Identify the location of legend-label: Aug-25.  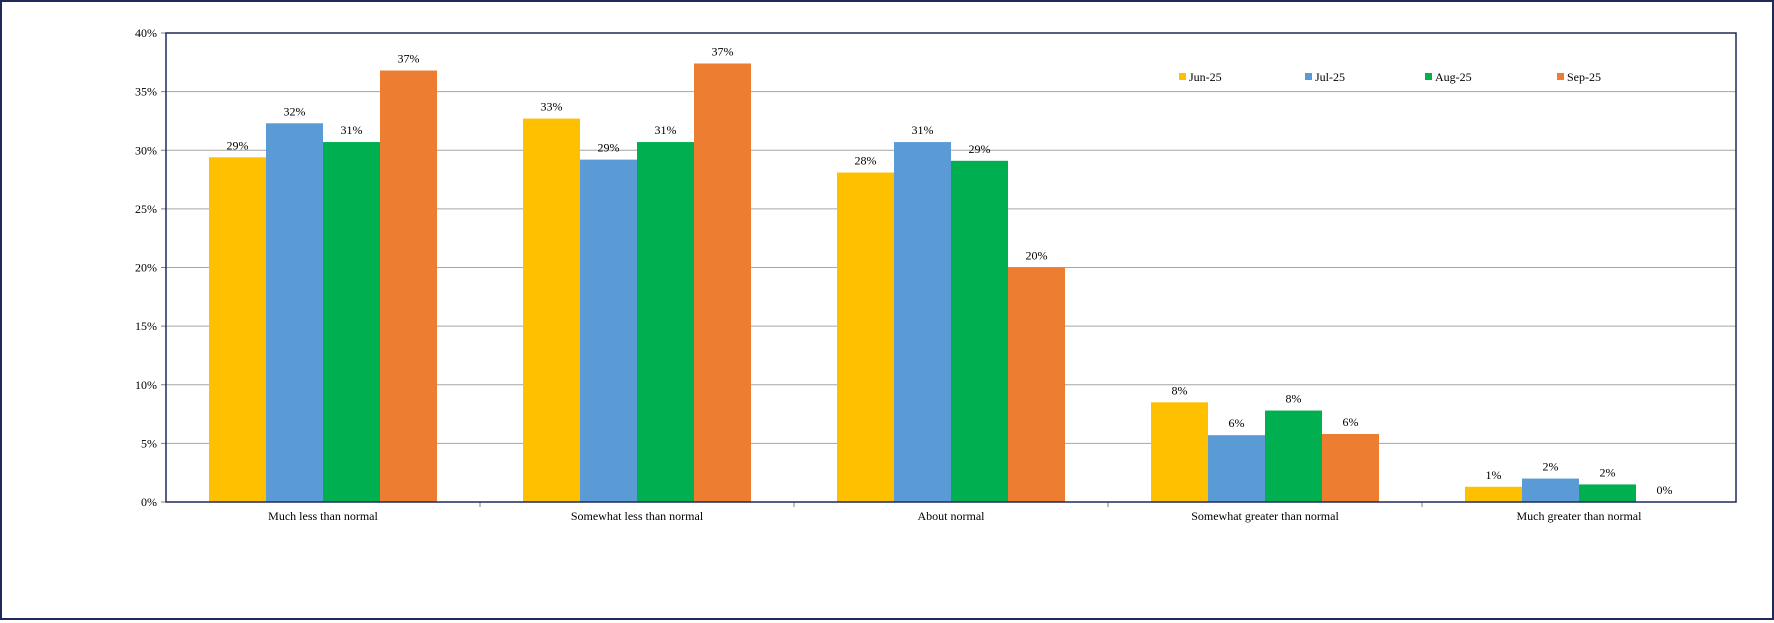
(1453, 77).